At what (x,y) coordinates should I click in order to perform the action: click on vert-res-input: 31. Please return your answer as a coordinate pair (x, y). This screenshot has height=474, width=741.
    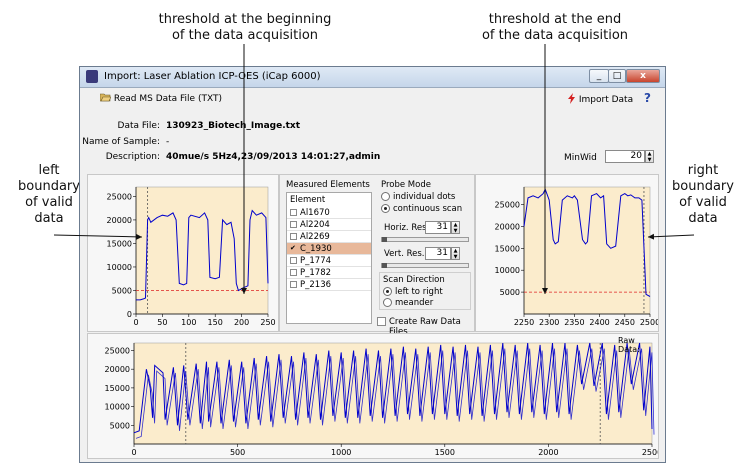
    Looking at the image, I should click on (438, 253).